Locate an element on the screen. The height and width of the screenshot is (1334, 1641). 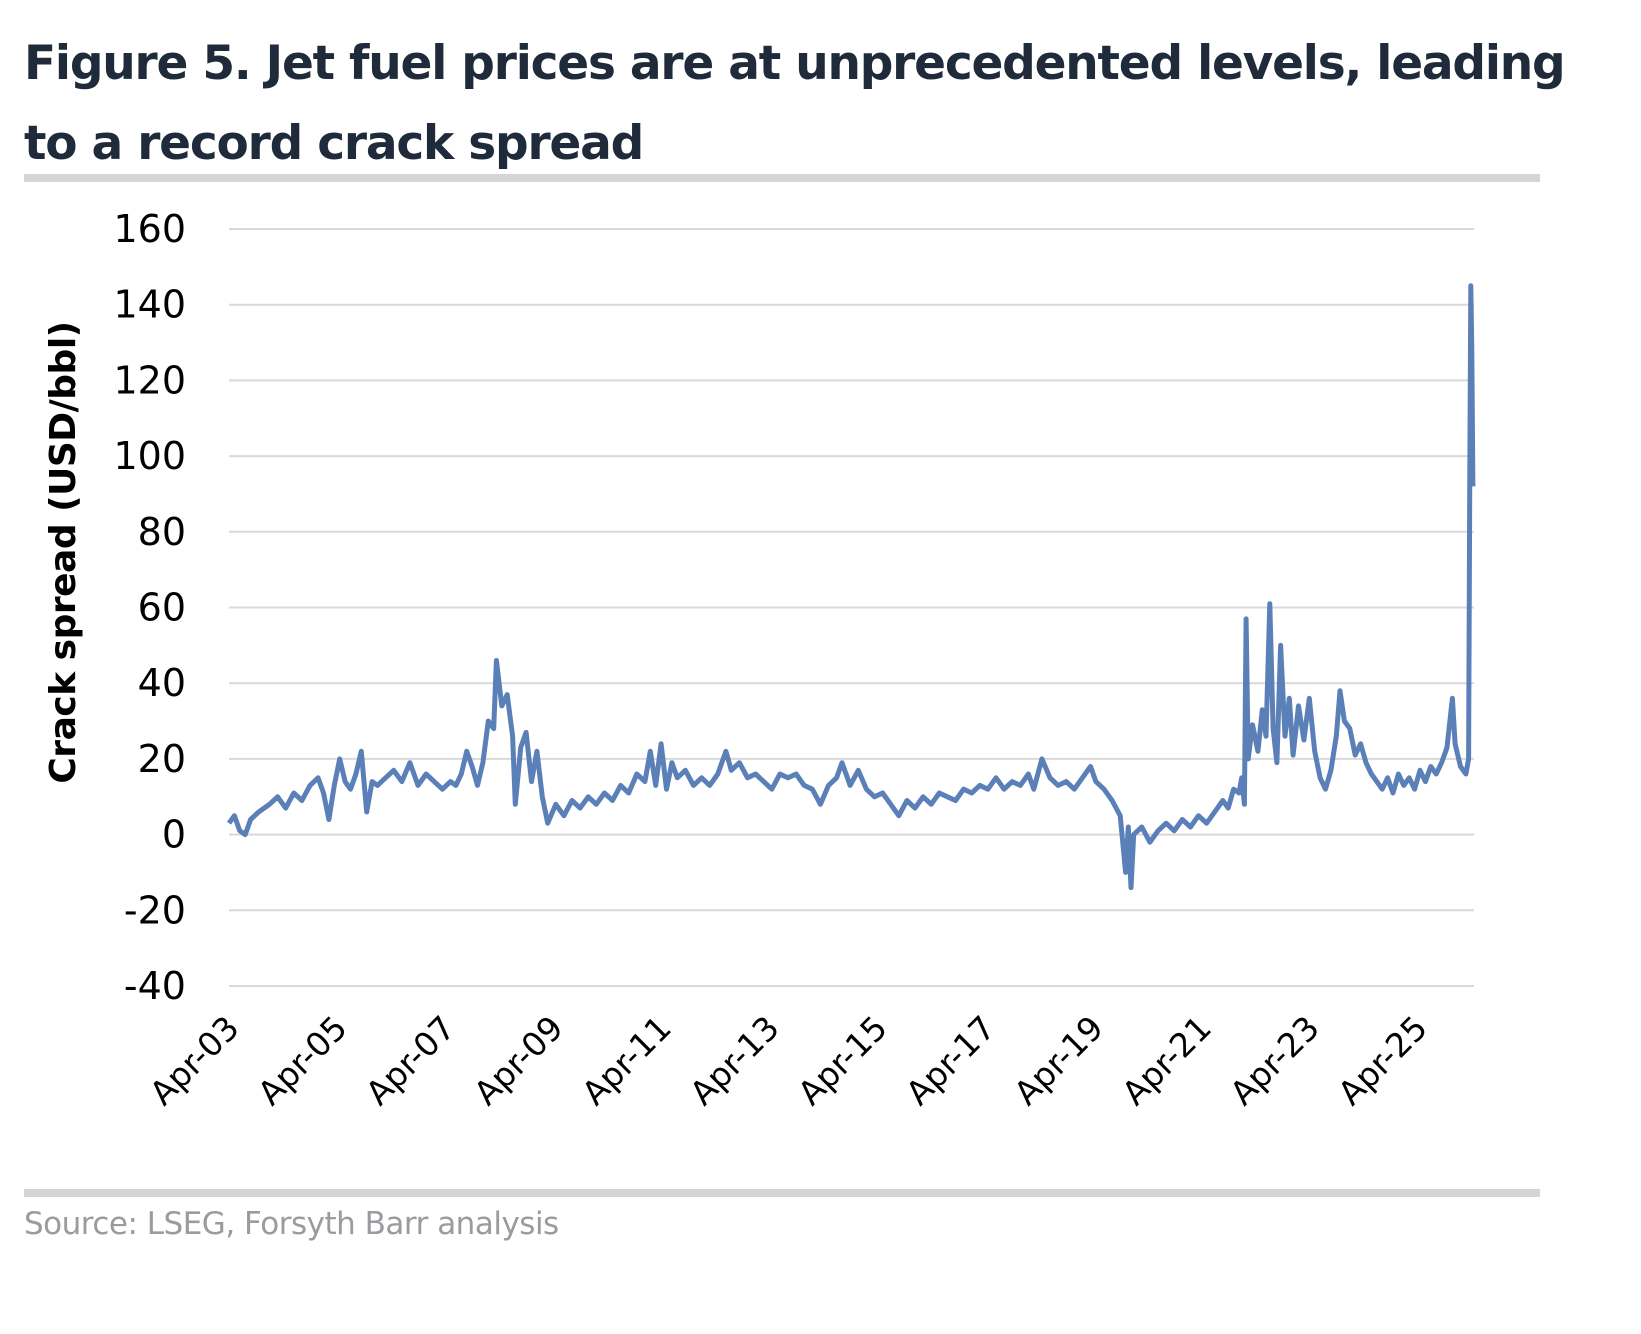
y-axis-label: Crack spread (USD/bbl) is located at coordinates (63, 552).